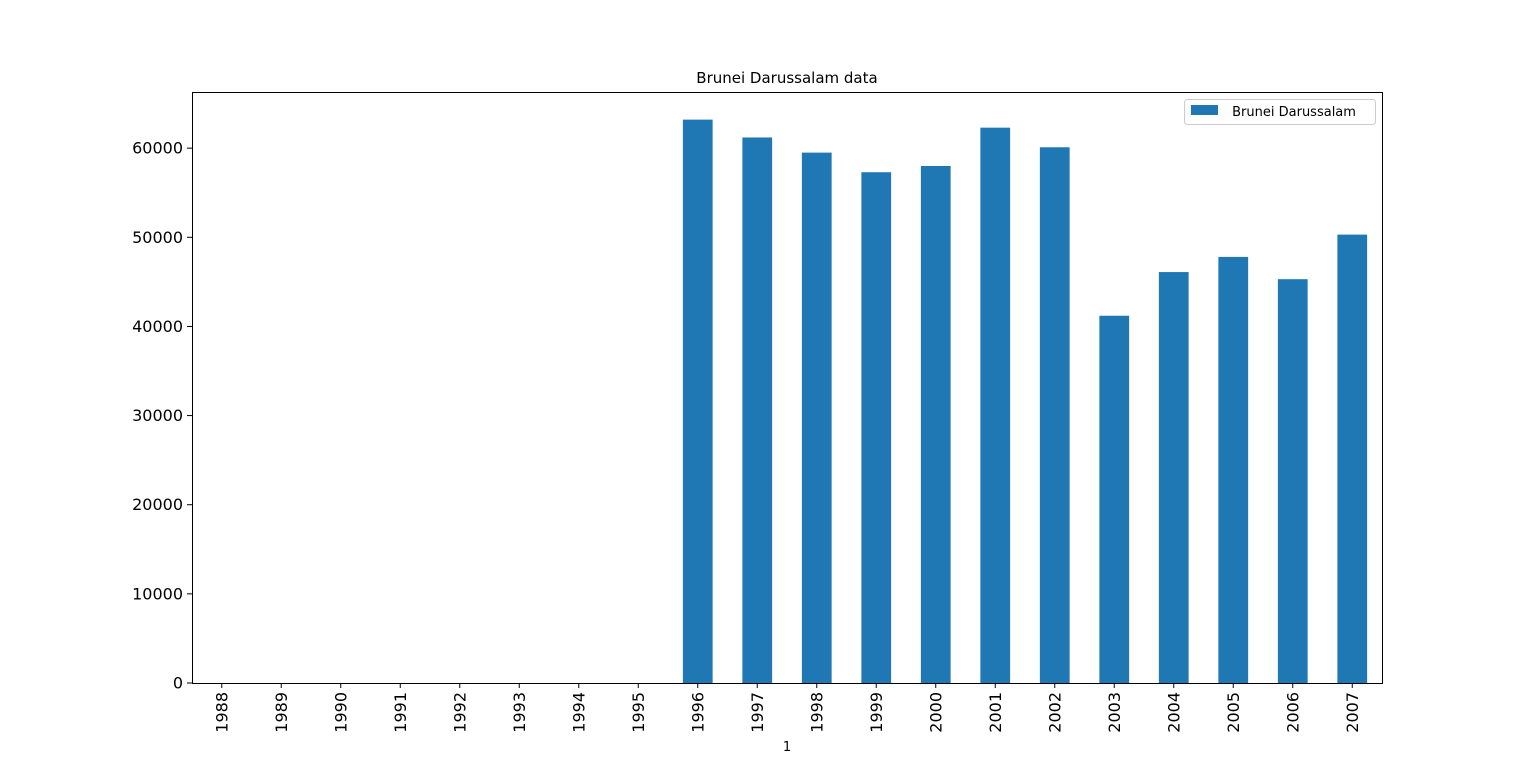  Describe the element at coordinates (1173, 477) in the screenshot. I see `bar-2004` at that location.